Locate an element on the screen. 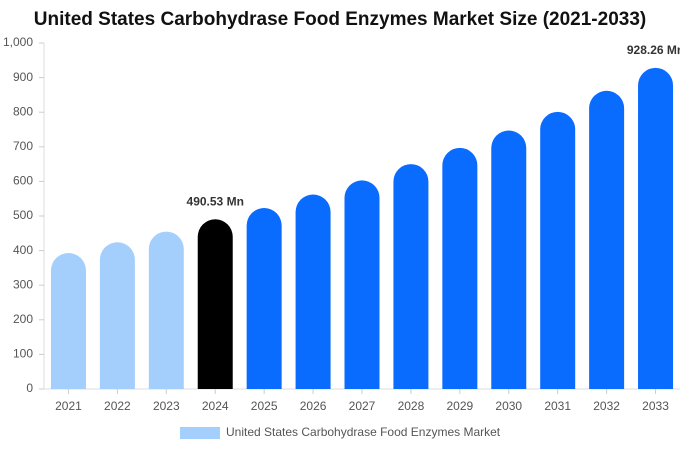 This screenshot has height=450, width=680. x-tick-label: 2025 is located at coordinates (264, 406).